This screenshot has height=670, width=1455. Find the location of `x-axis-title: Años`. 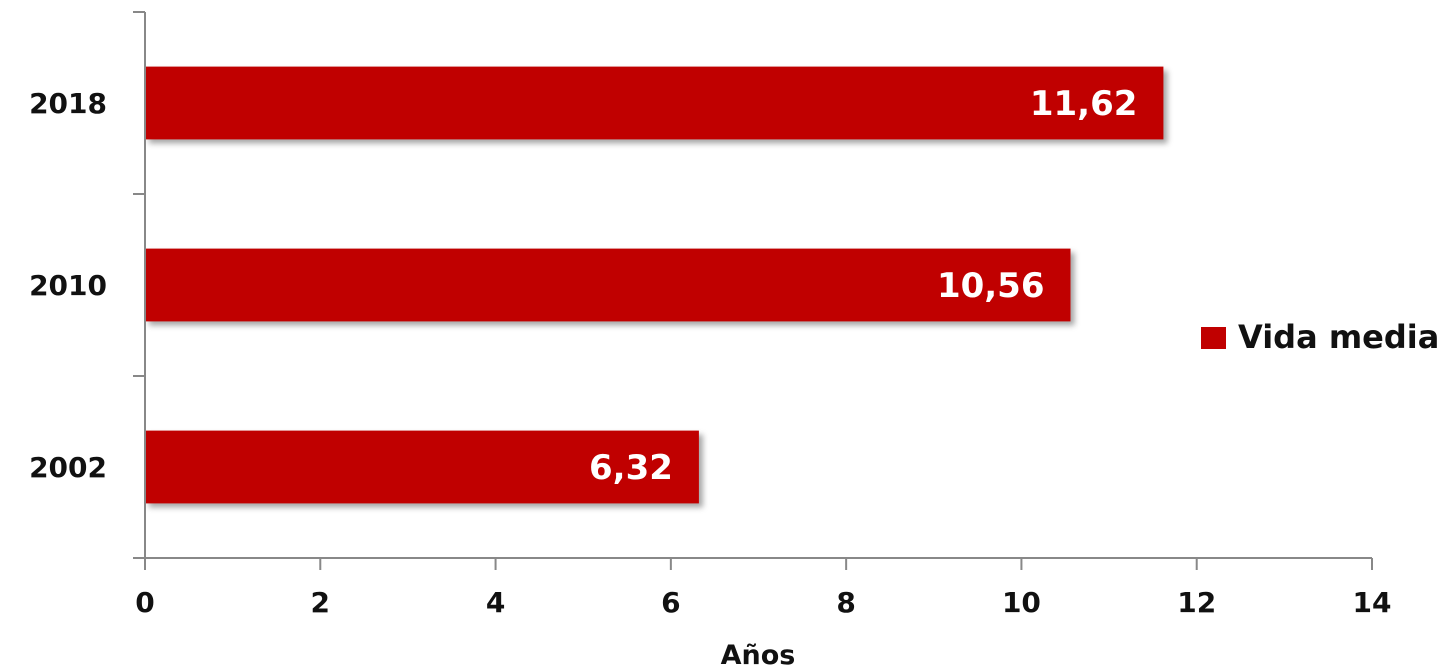

x-axis-title: Años is located at coordinates (758, 655).